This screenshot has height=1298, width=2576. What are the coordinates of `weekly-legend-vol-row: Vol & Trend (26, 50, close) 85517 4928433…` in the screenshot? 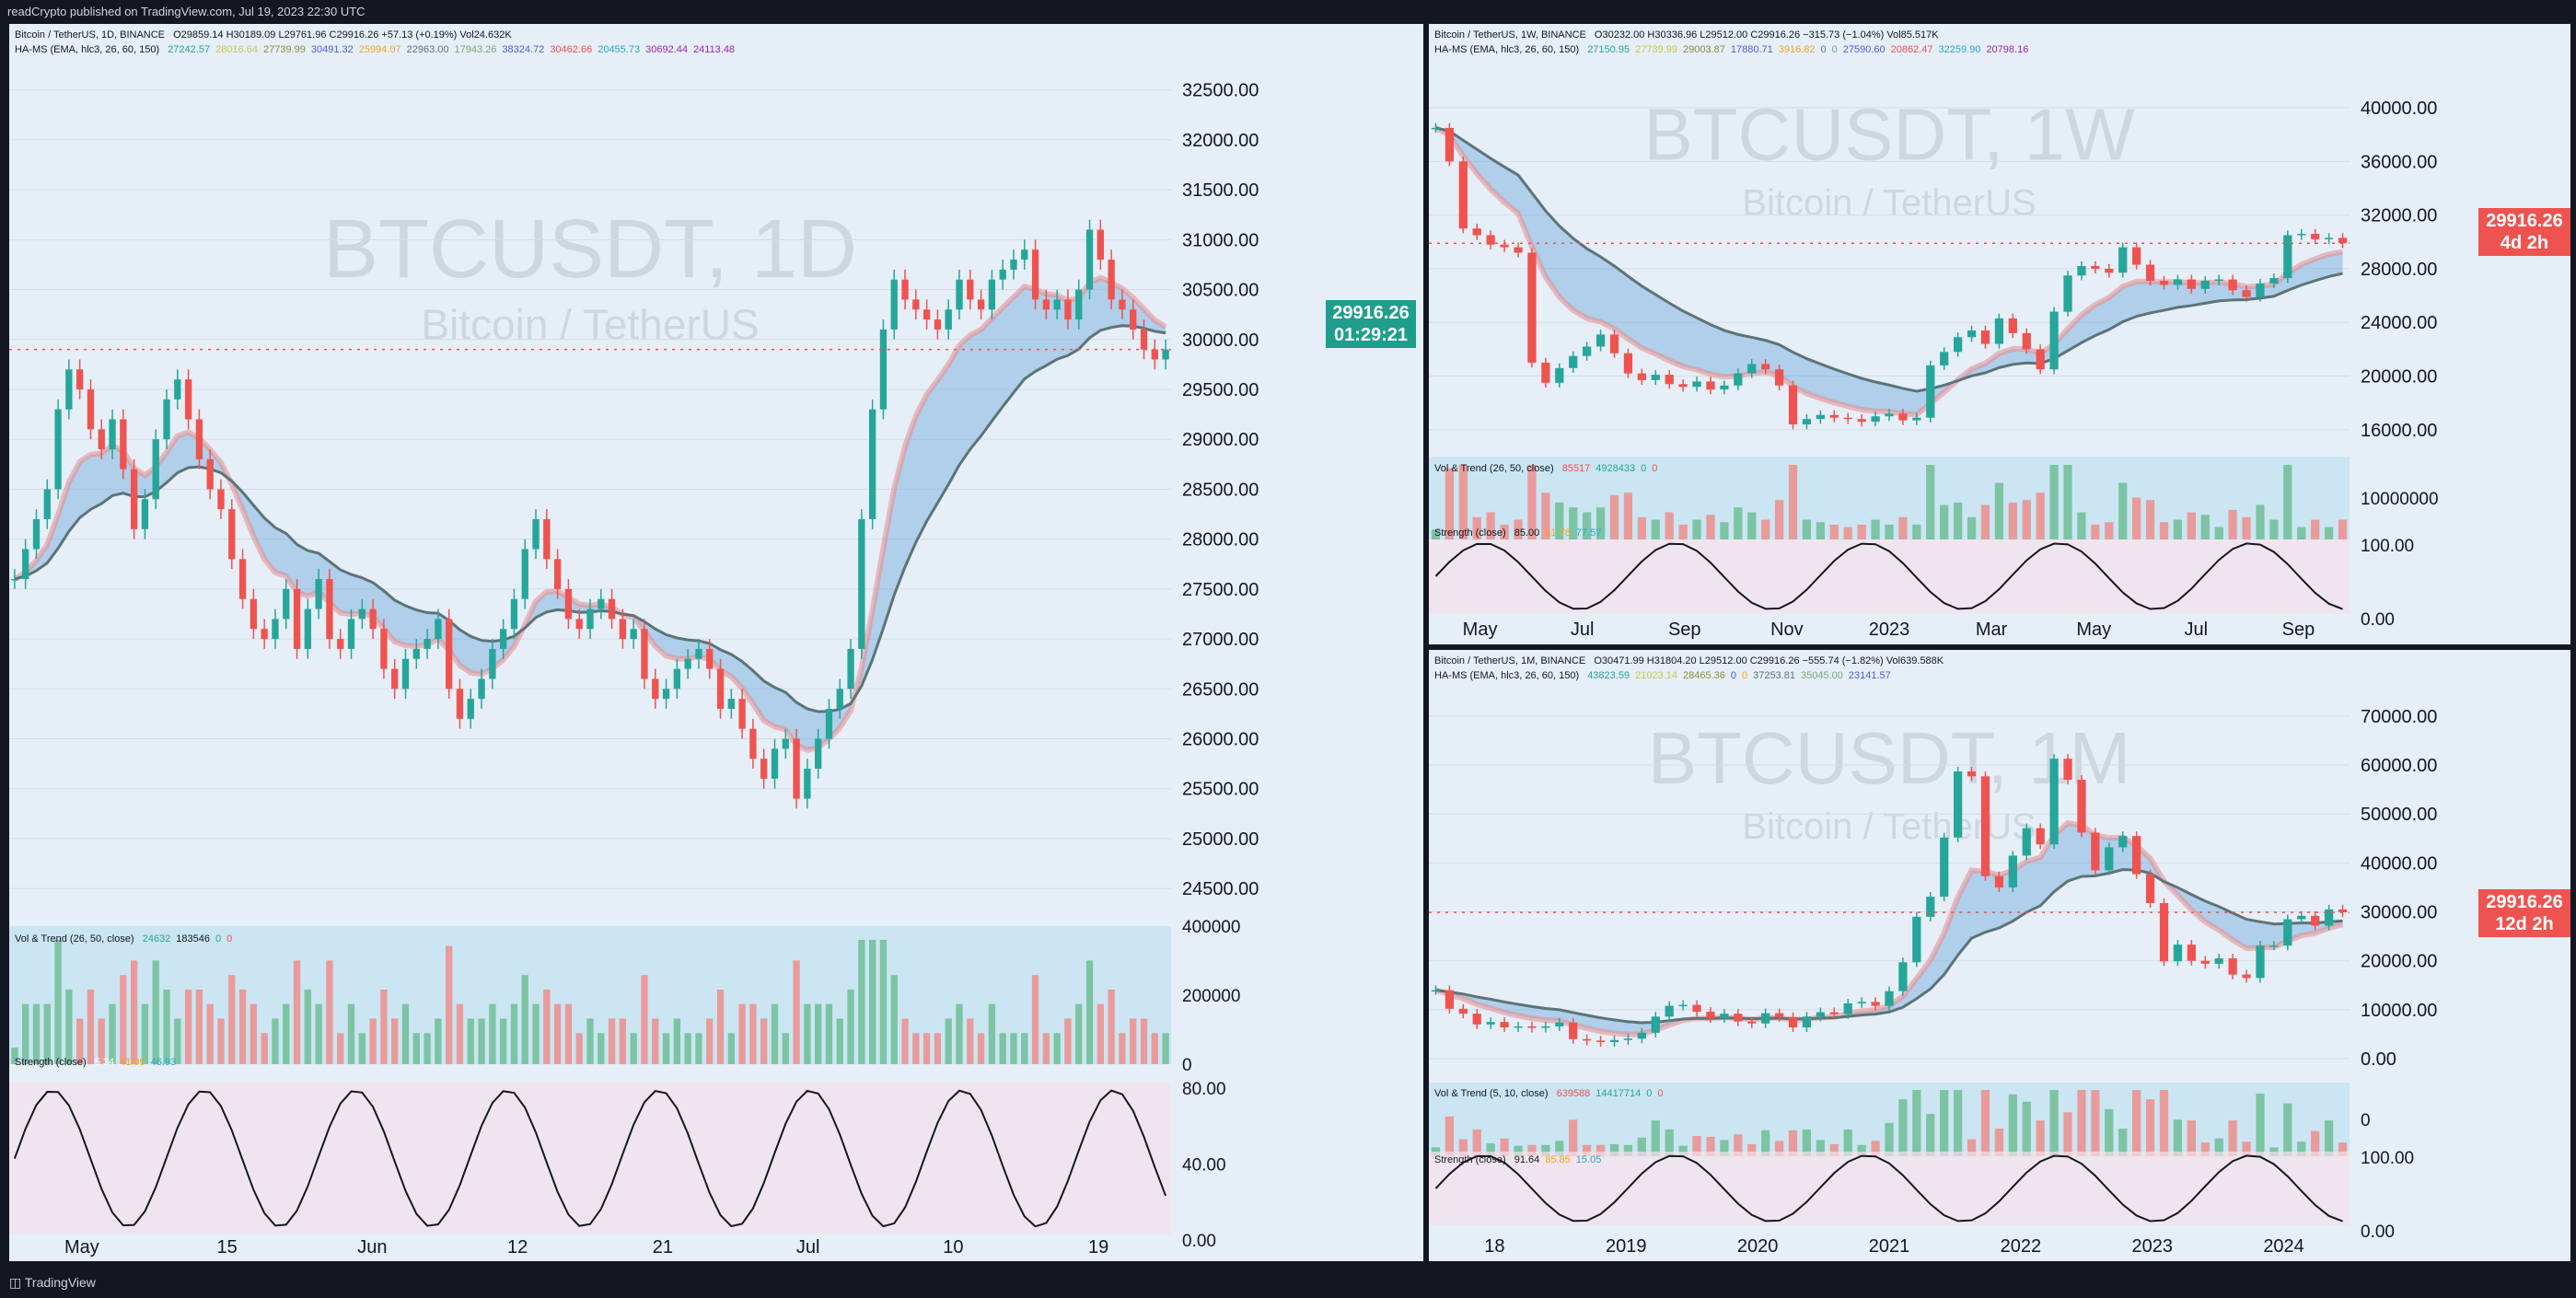 It's located at (1545, 468).